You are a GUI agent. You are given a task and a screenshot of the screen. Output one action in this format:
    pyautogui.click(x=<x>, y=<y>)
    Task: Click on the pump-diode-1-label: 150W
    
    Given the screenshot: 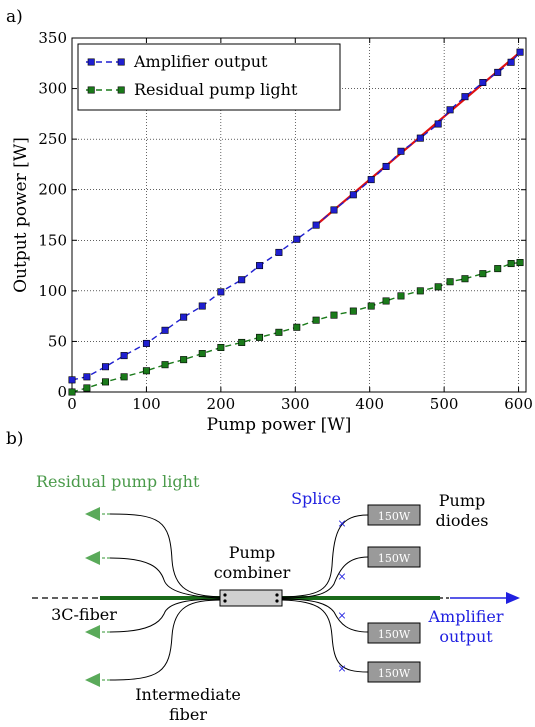 What is the action you would take?
    pyautogui.click(x=394, y=516)
    